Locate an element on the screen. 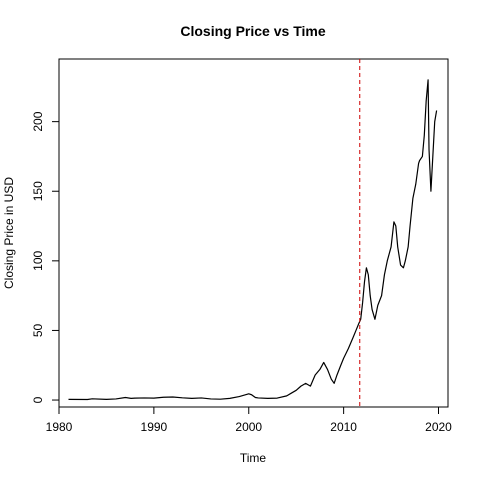 The image size is (480, 480). y-tick-label: 150 is located at coordinates (38, 191).